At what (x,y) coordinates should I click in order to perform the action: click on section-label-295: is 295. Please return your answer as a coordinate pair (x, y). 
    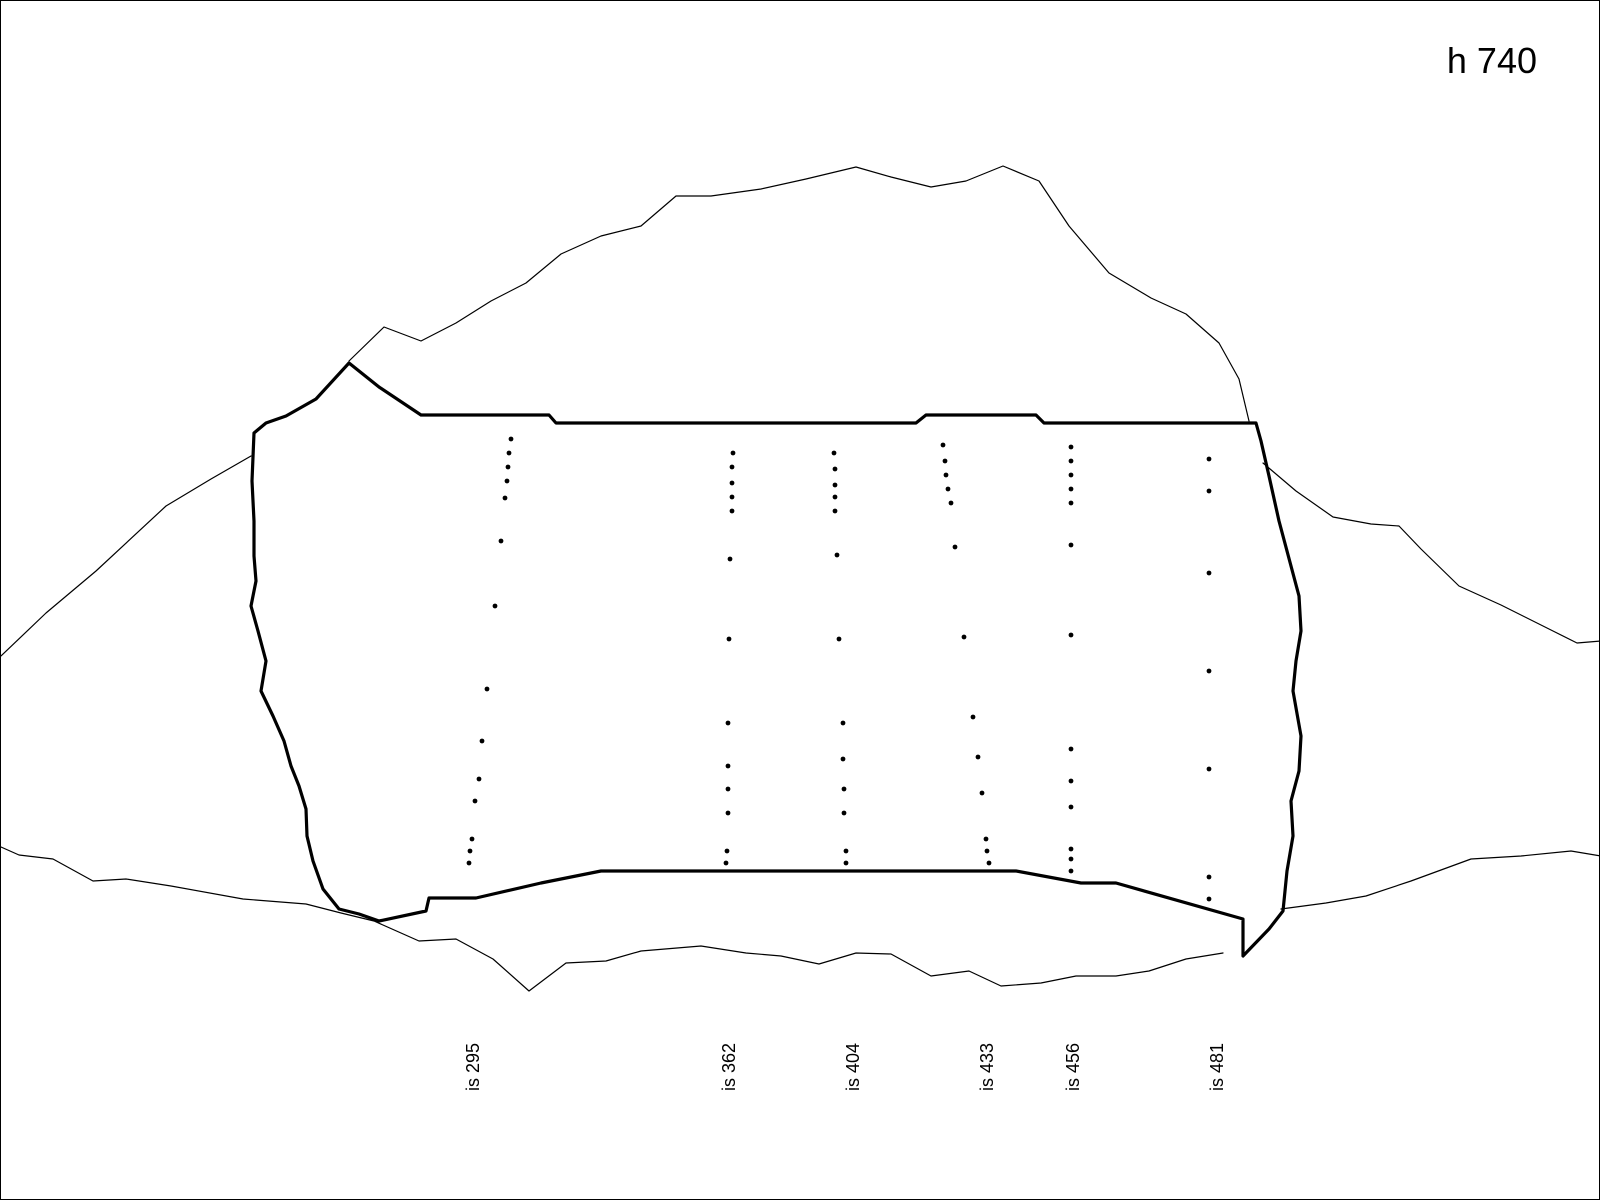
    Looking at the image, I should click on (473, 1067).